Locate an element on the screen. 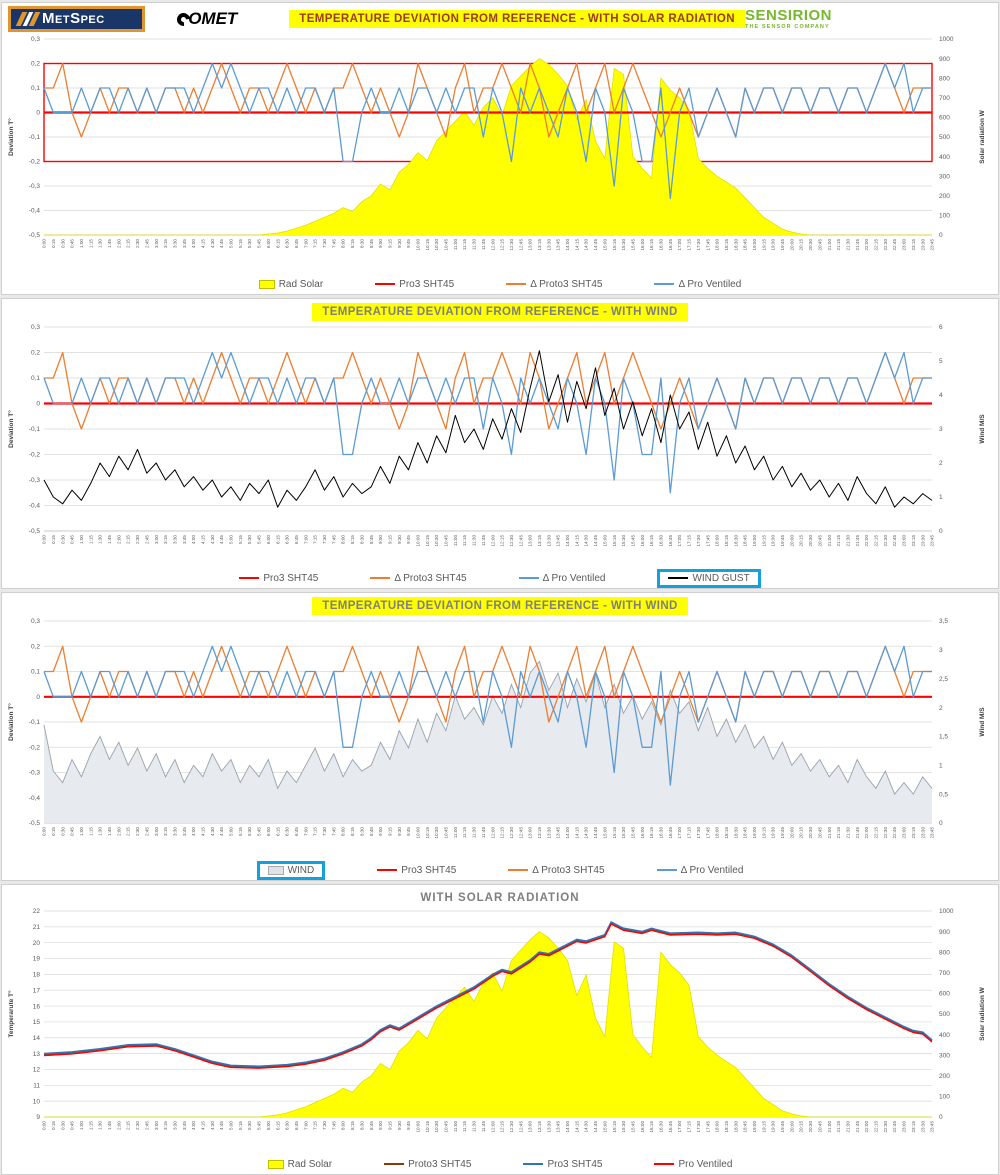 The width and height of the screenshot is (1000, 1175). svg-text: 0:30 is located at coordinates (62, 243).